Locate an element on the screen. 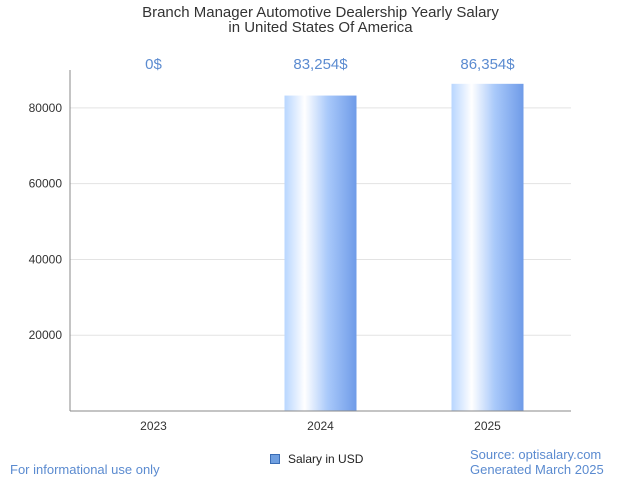  chart-legend: Salary in USD is located at coordinates (316, 459).